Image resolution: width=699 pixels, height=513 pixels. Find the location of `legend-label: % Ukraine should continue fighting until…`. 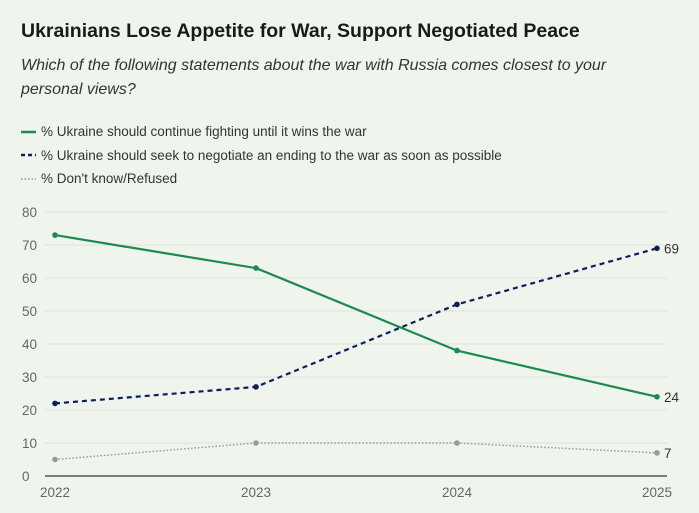

legend-label: % Ukraine should continue fighting until… is located at coordinates (204, 132).